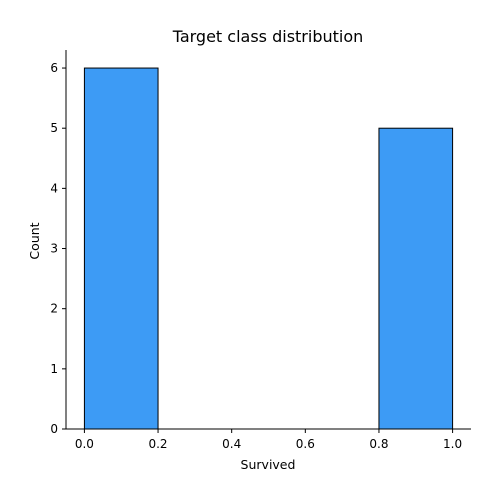 This screenshot has height=500, width=500. Describe the element at coordinates (305, 444) in the screenshot. I see `x-tick-label: 0.6` at that location.